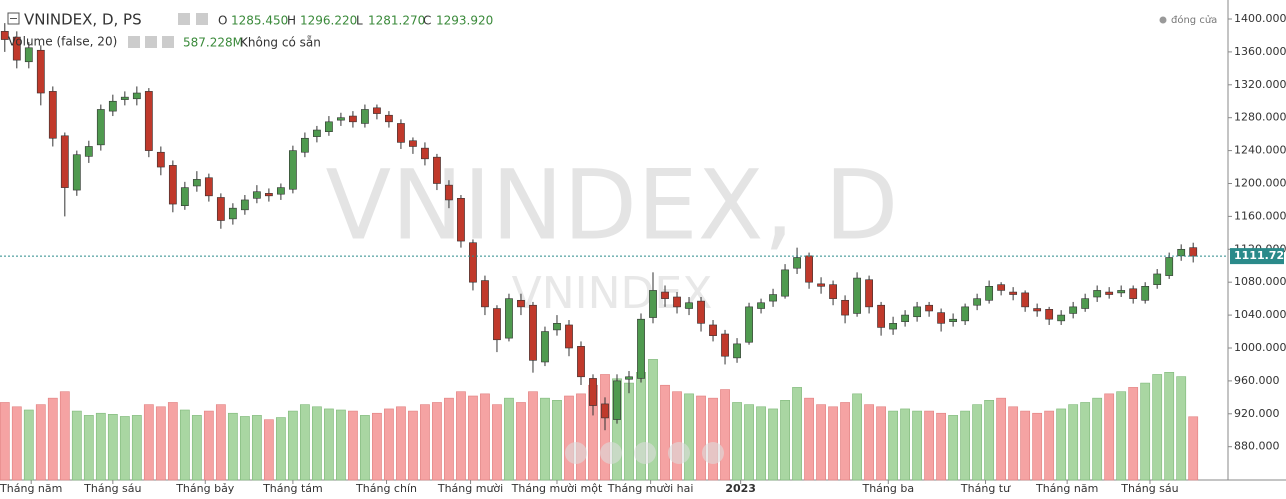 This screenshot has width=1286, height=499. I want to click on close-icon, so click(168, 42).